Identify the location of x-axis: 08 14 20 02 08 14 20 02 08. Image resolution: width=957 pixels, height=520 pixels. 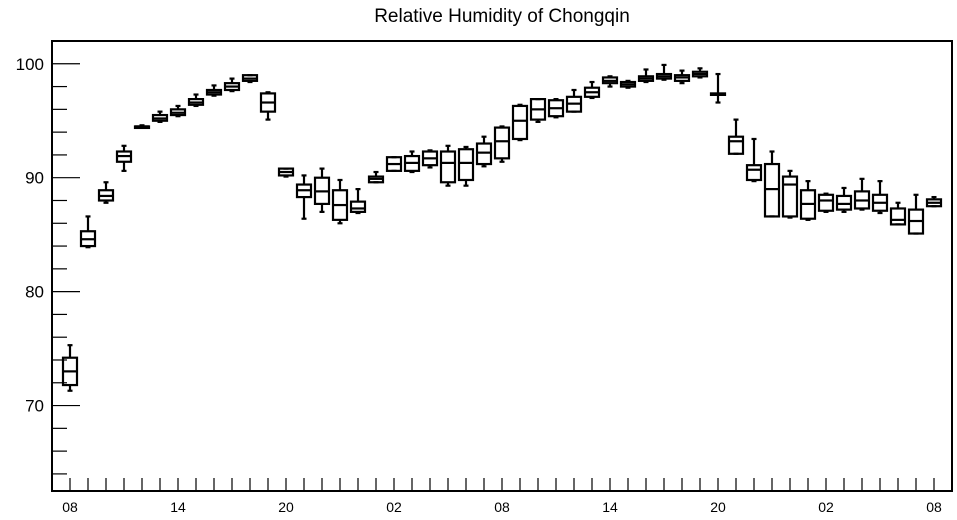
(502, 496).